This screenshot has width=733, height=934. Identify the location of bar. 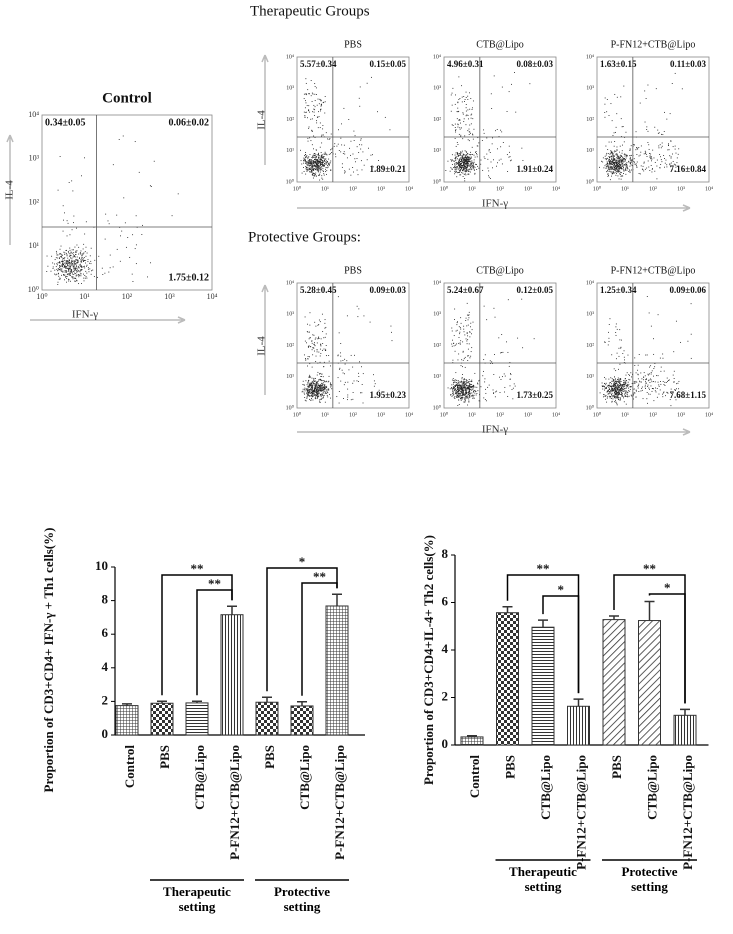
(543, 686).